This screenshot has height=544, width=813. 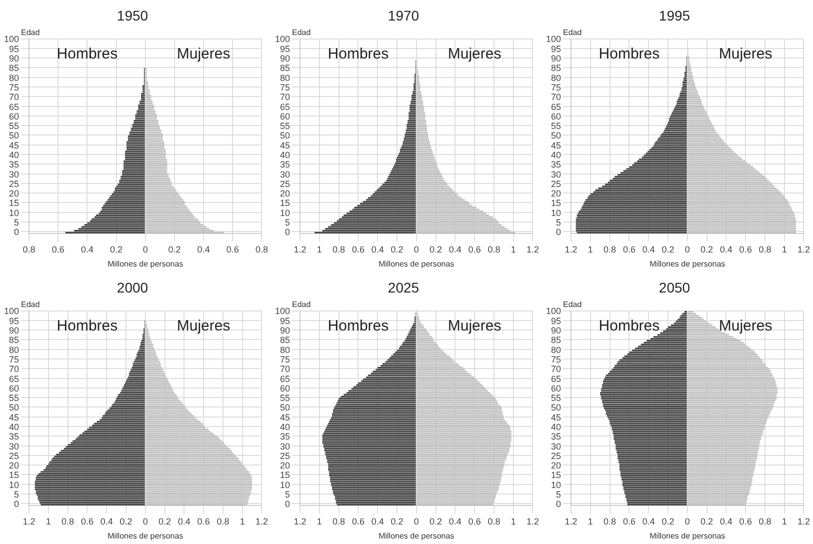 I want to click on series-label: Mujeres, so click(x=745, y=53).